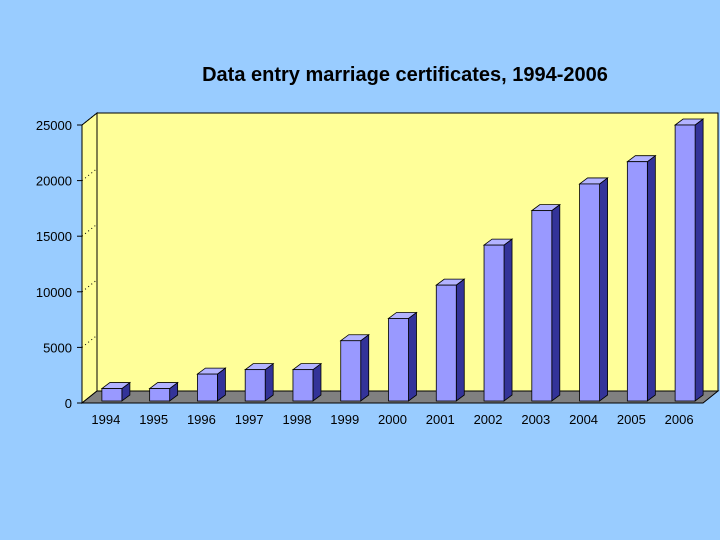  What do you see at coordinates (57, 347) in the screenshot?
I see `y-tick-label: 5000` at bounding box center [57, 347].